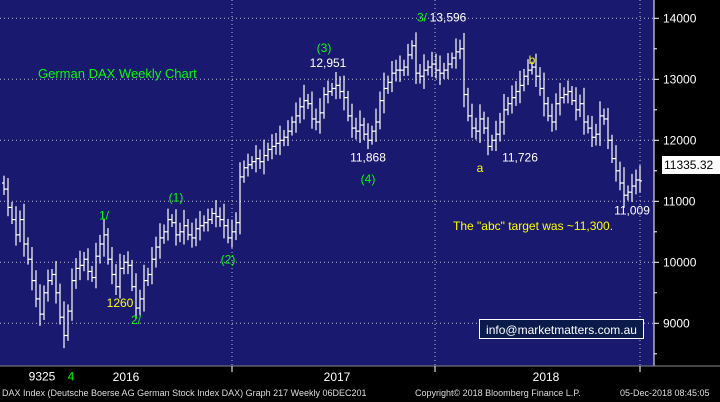  I want to click on annotation-label: a, so click(480, 168).